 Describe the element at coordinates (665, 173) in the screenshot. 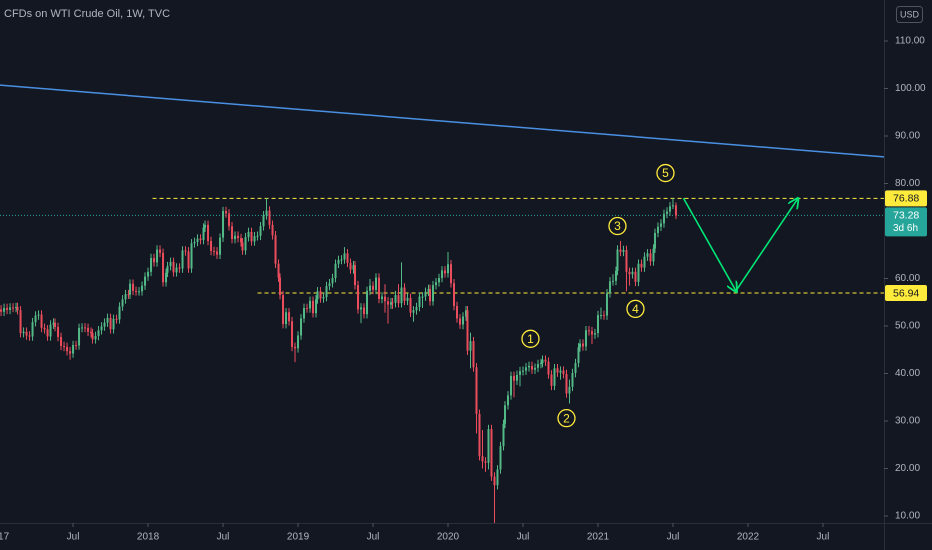

I see `wave-label: 5` at that location.